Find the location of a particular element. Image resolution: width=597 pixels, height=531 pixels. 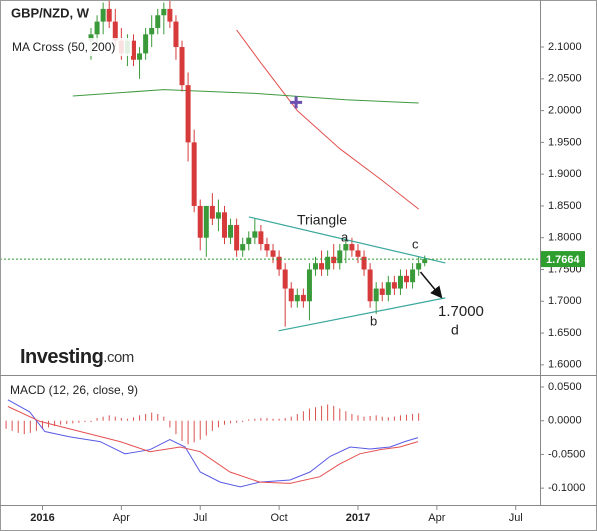

y-tick-label: 2.0000 is located at coordinates (565, 110).